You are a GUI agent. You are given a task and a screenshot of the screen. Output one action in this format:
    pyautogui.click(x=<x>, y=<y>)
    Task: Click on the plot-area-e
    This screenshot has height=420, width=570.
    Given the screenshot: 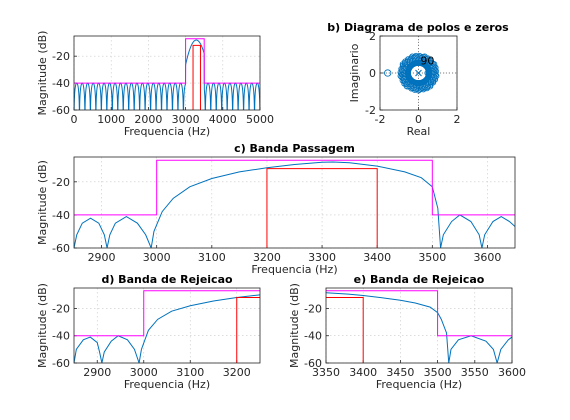 What is the action you would take?
    pyautogui.click(x=419, y=326)
    